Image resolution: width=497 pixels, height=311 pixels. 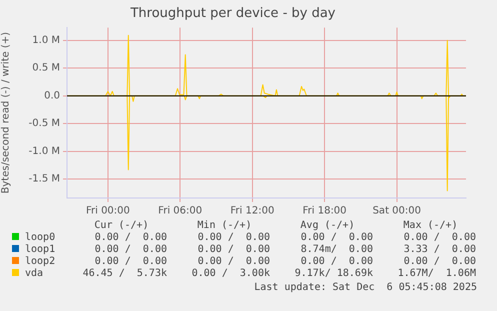 What do you see at coordinates (52, 96) in the screenshot?
I see `y-tick-label: 0.0` at bounding box center [52, 96].